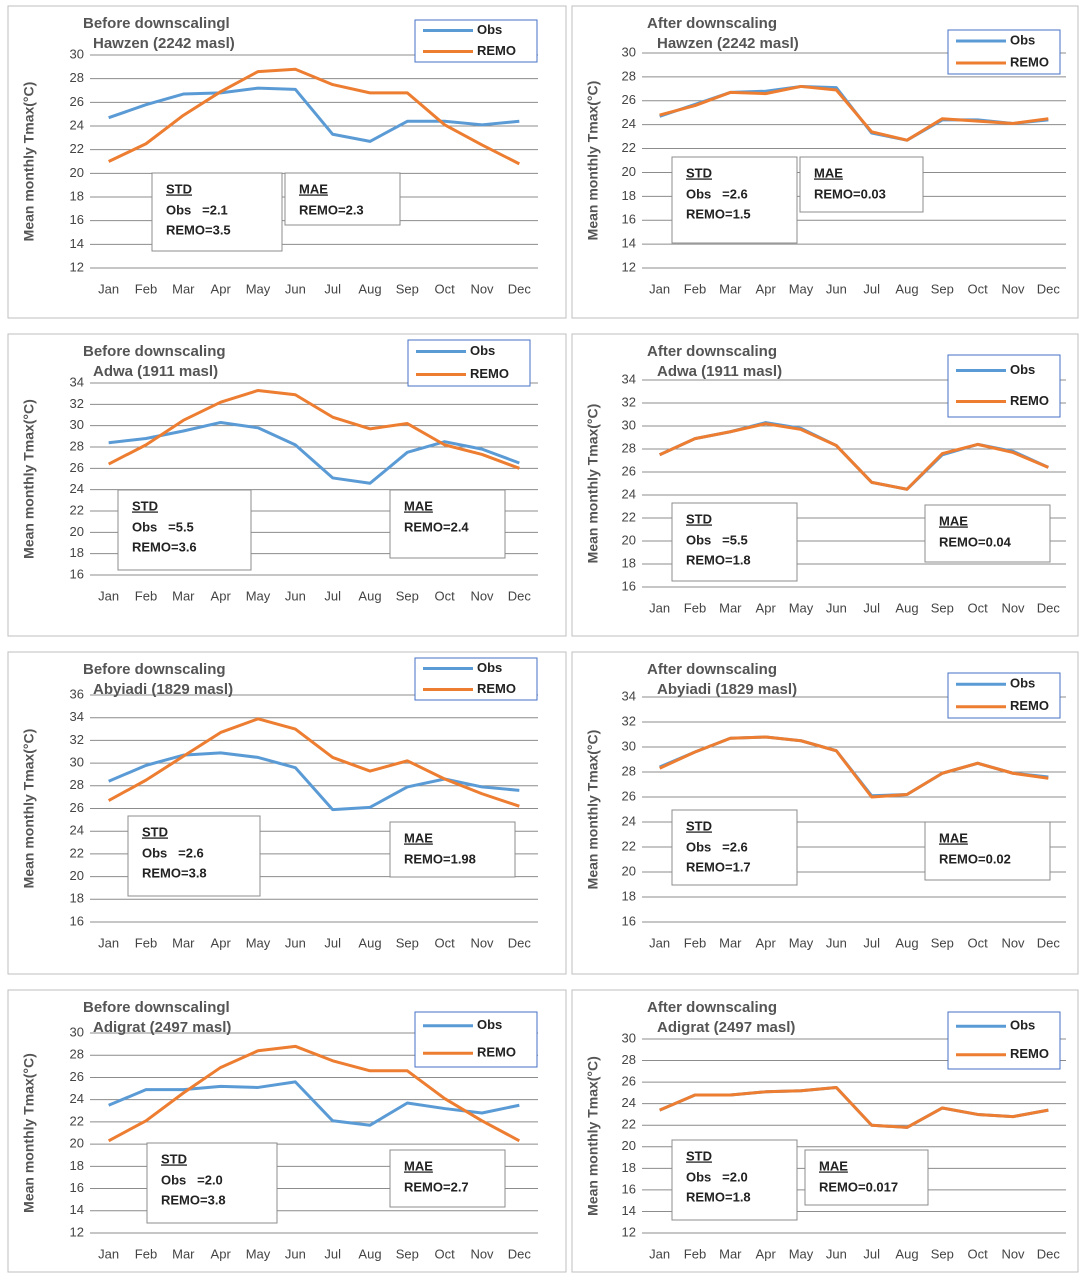 The width and height of the screenshot is (1080, 1277). I want to click on legend-label: Obs, so click(489, 1024).